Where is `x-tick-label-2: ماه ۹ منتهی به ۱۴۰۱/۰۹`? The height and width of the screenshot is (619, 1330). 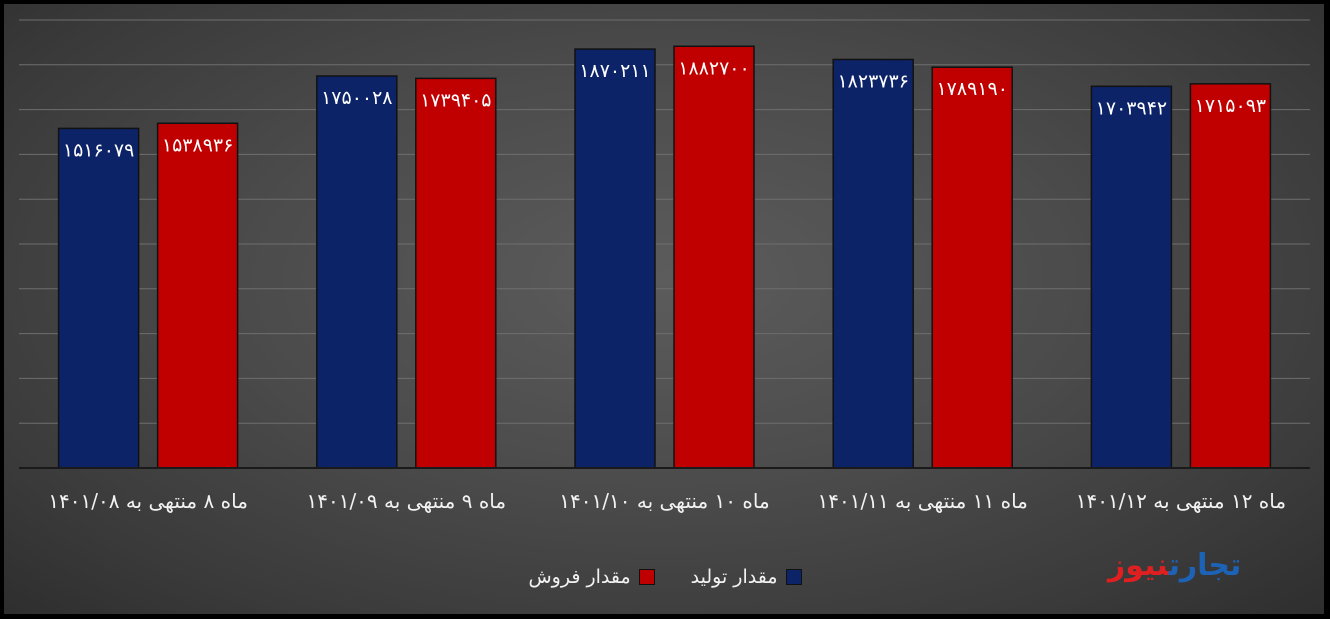 x-tick-label-2: ماه ۹ منتهی به ۱۴۰۱/۰۹ is located at coordinates (406, 501).